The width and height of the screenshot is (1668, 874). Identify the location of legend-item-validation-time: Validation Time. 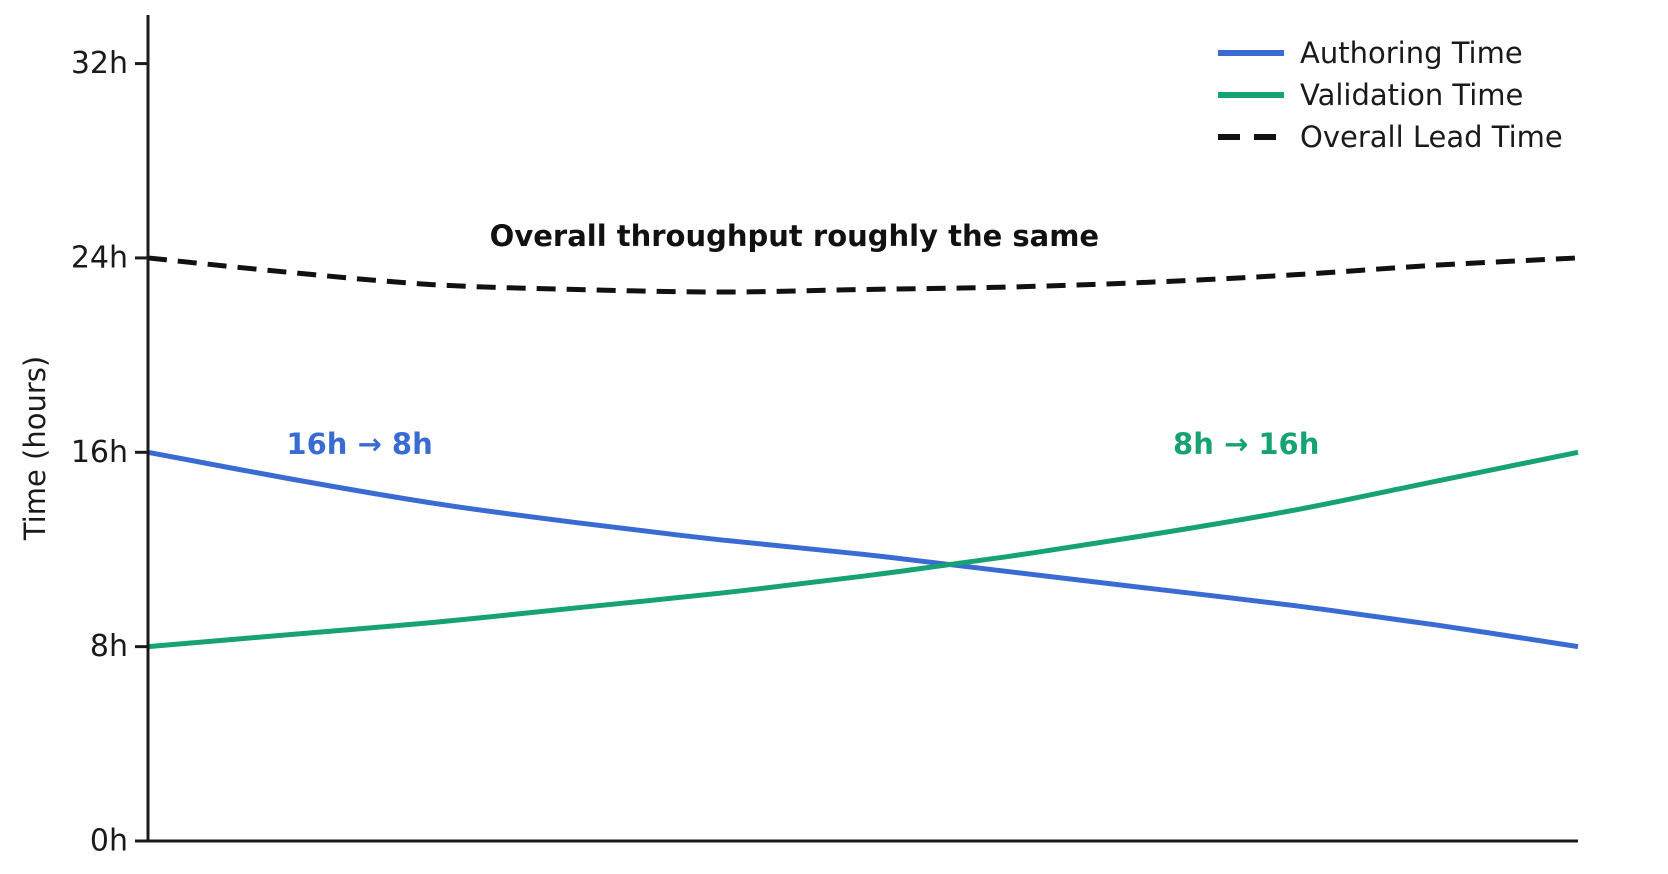
(1370, 95).